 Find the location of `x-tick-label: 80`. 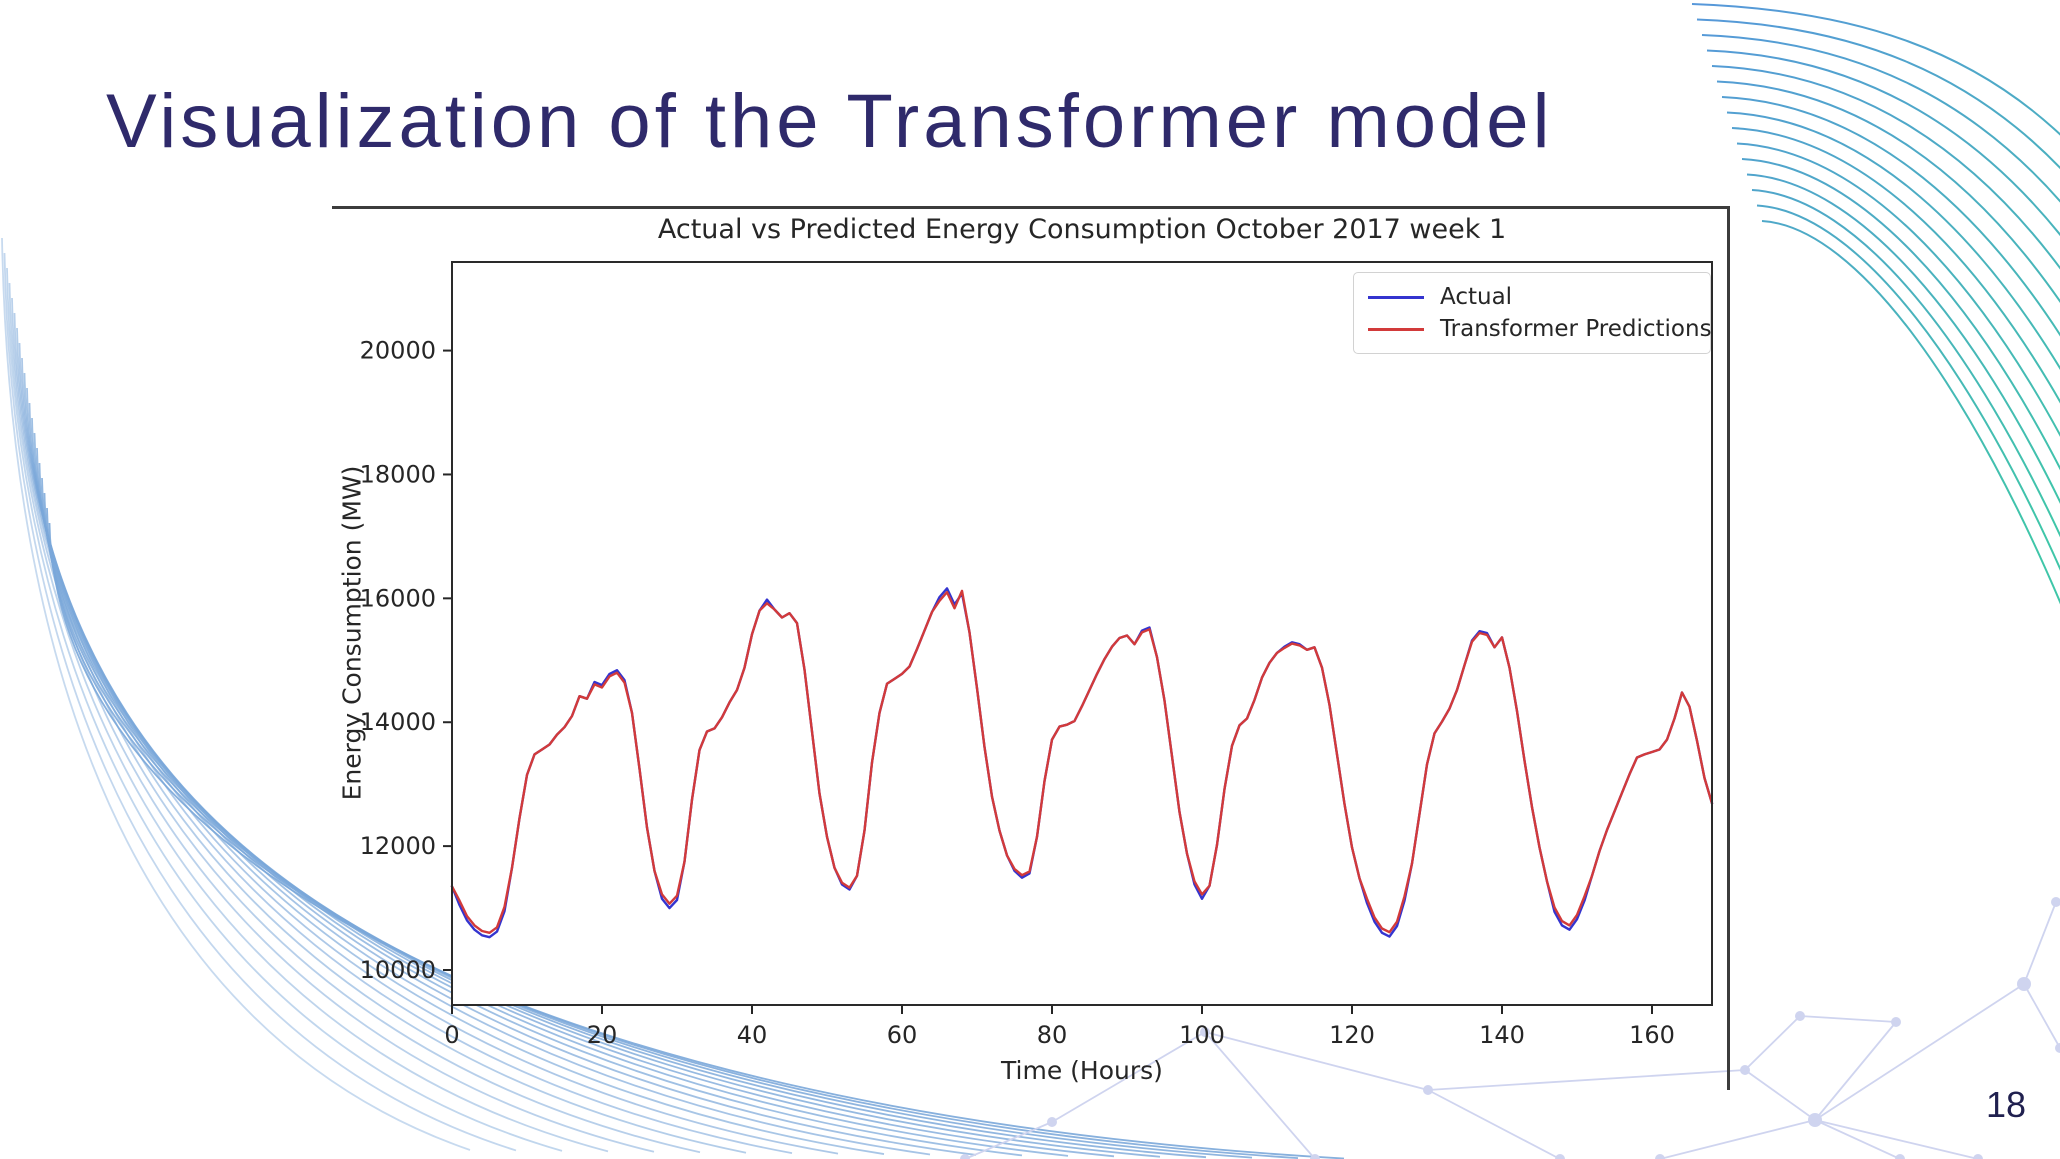

x-tick-label: 80 is located at coordinates (1052, 1035).